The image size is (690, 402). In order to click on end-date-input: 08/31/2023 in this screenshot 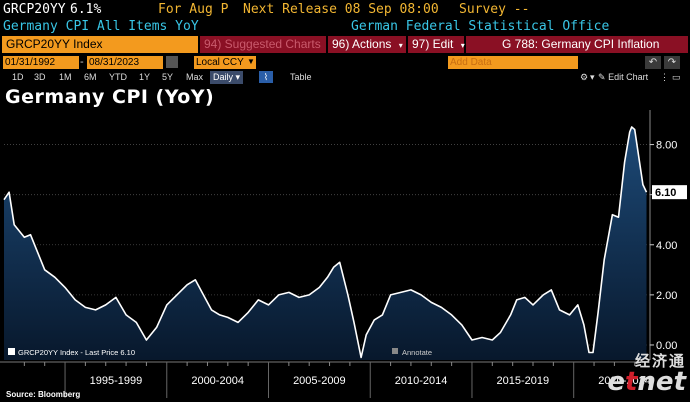, I will do `click(125, 62)`.